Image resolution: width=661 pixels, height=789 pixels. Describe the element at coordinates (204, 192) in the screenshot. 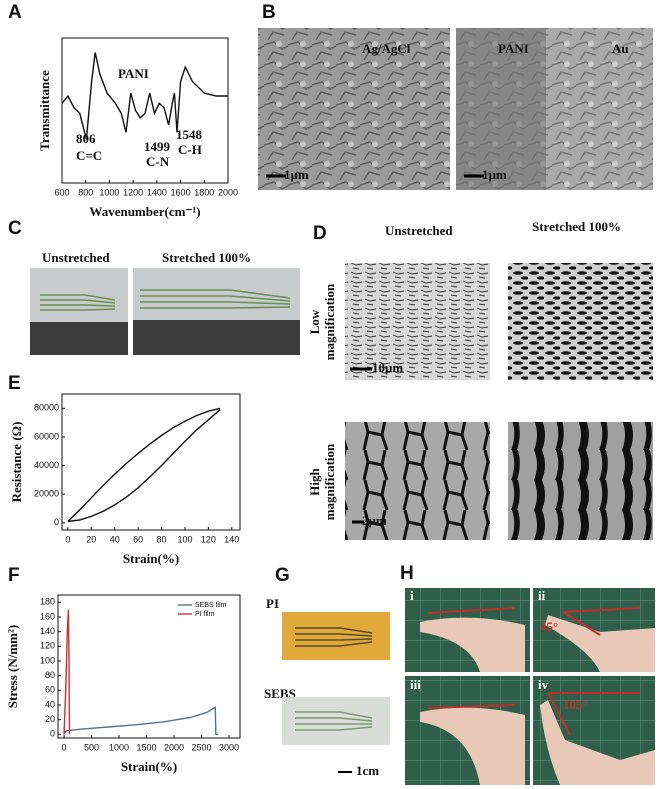

I see `x-tick-label: 1800` at that location.